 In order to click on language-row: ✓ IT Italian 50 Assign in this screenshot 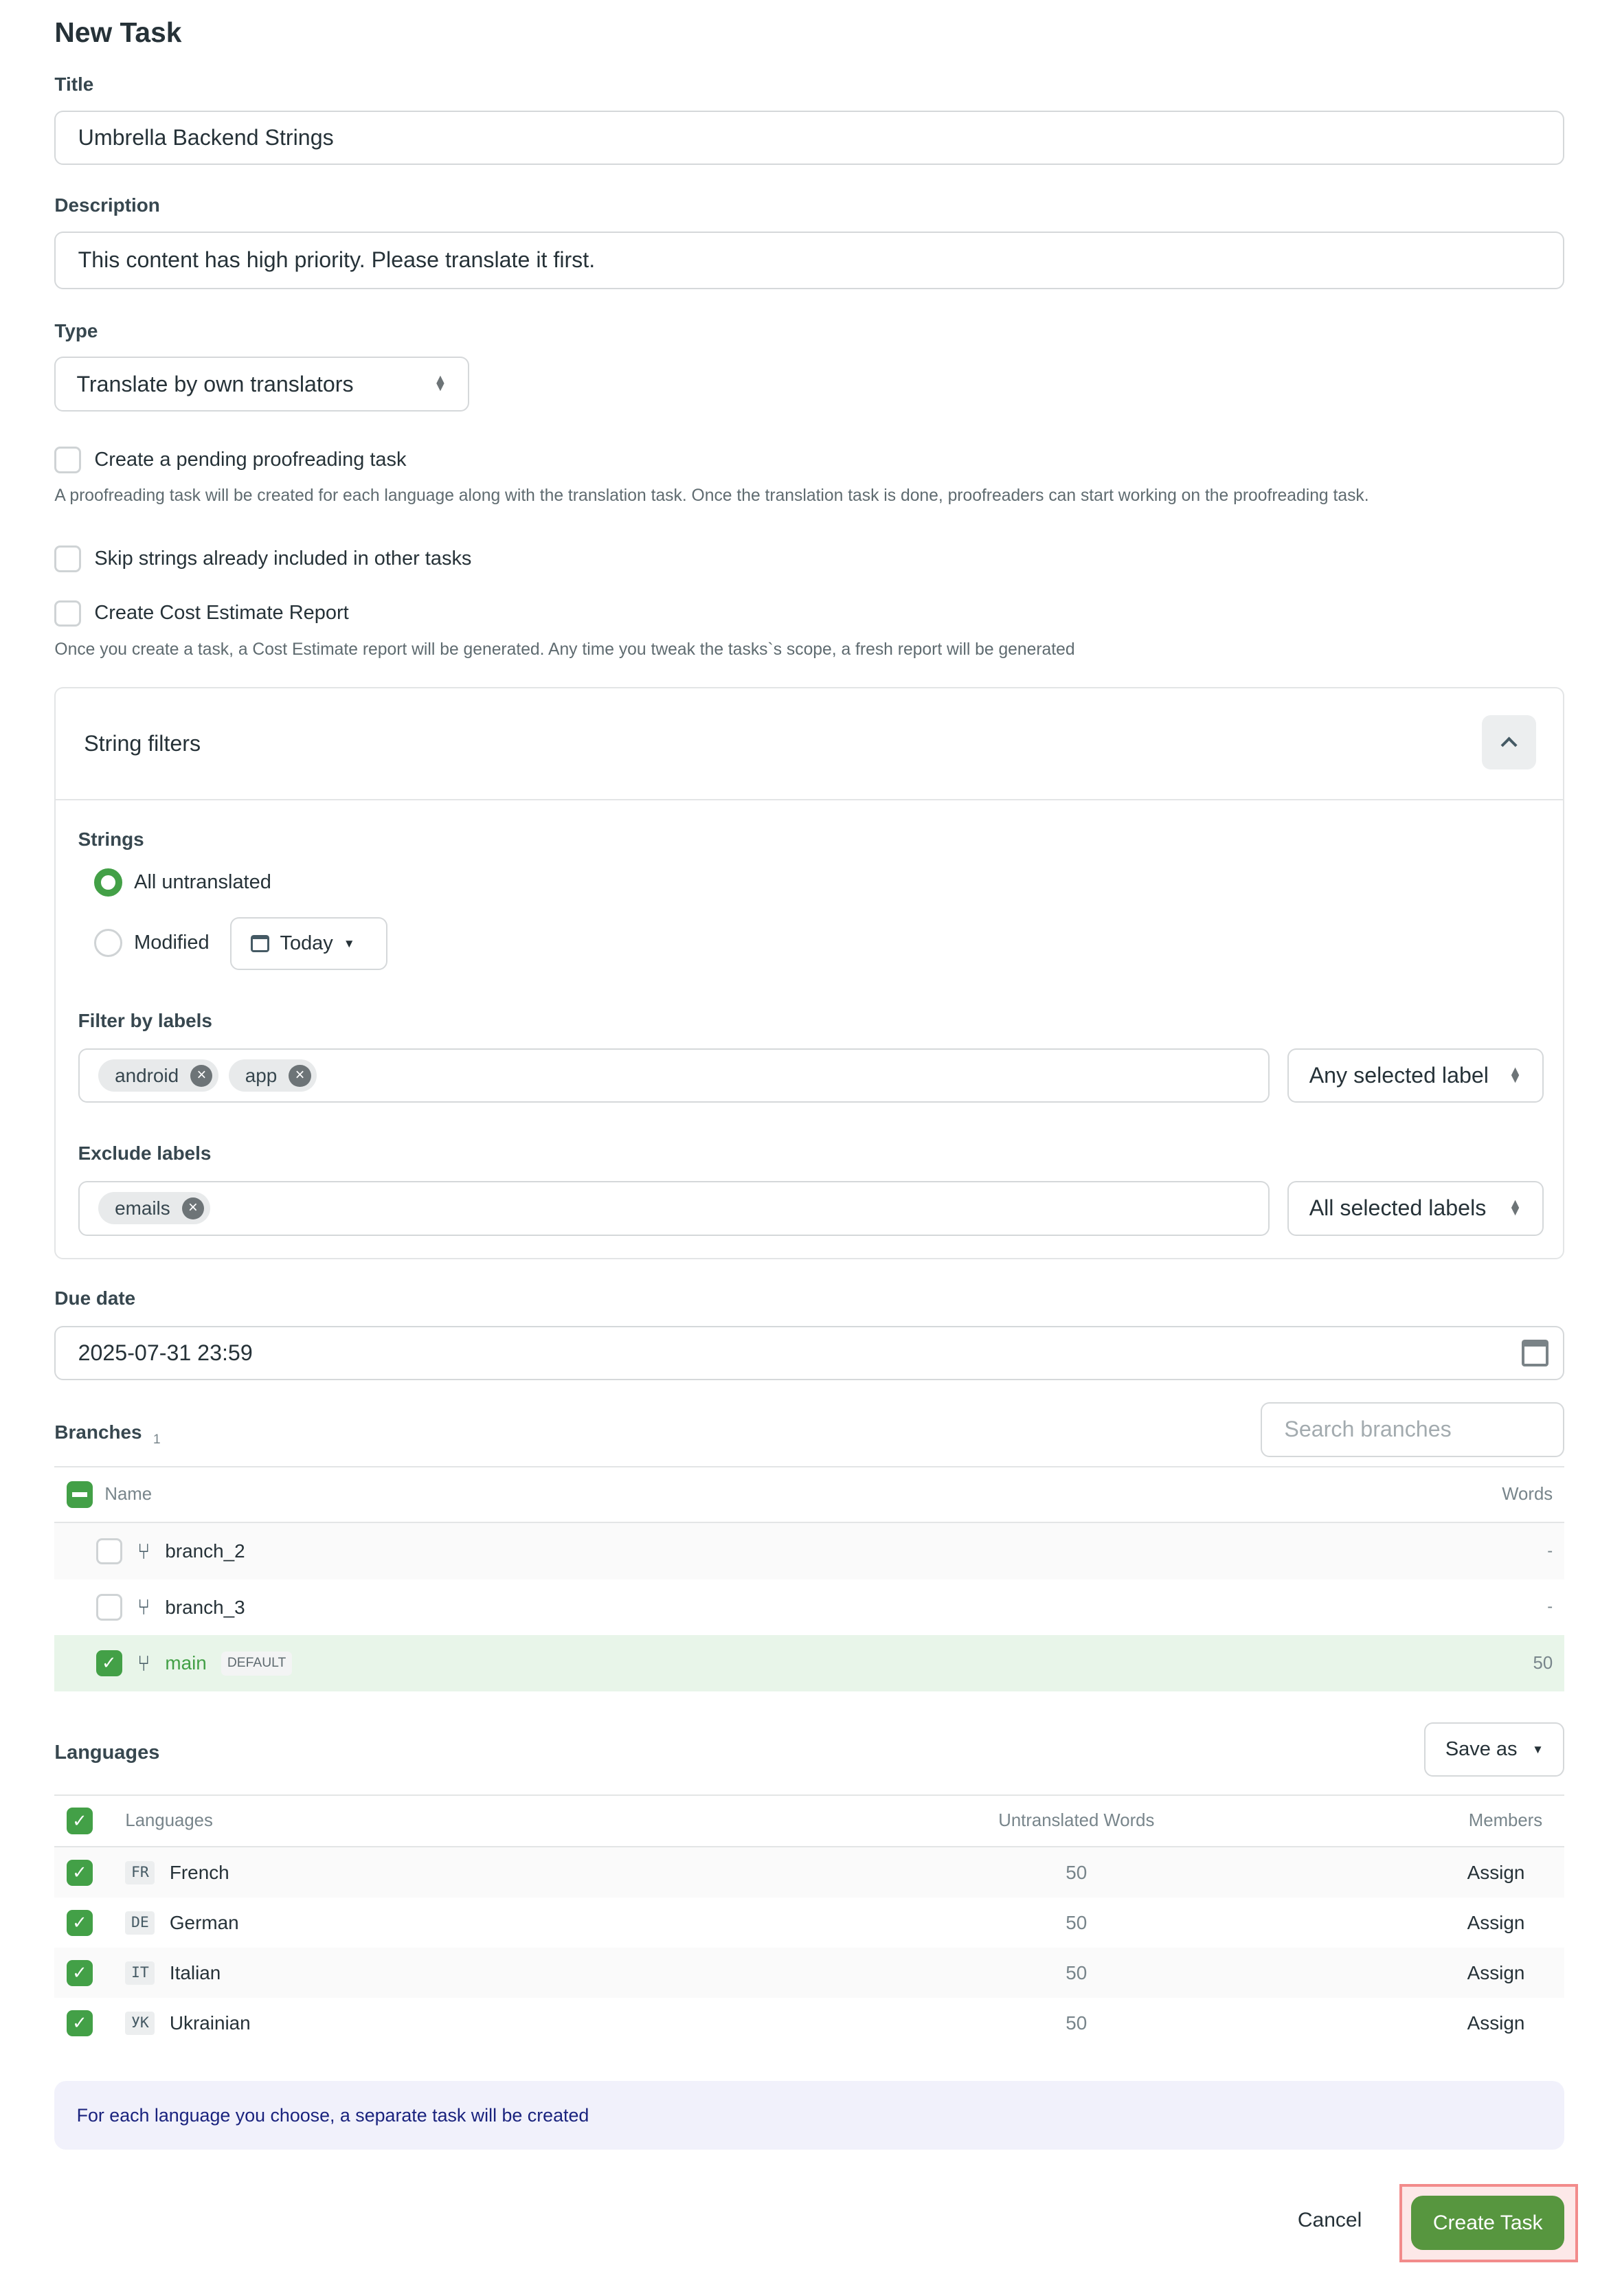, I will do `click(810, 1973)`.